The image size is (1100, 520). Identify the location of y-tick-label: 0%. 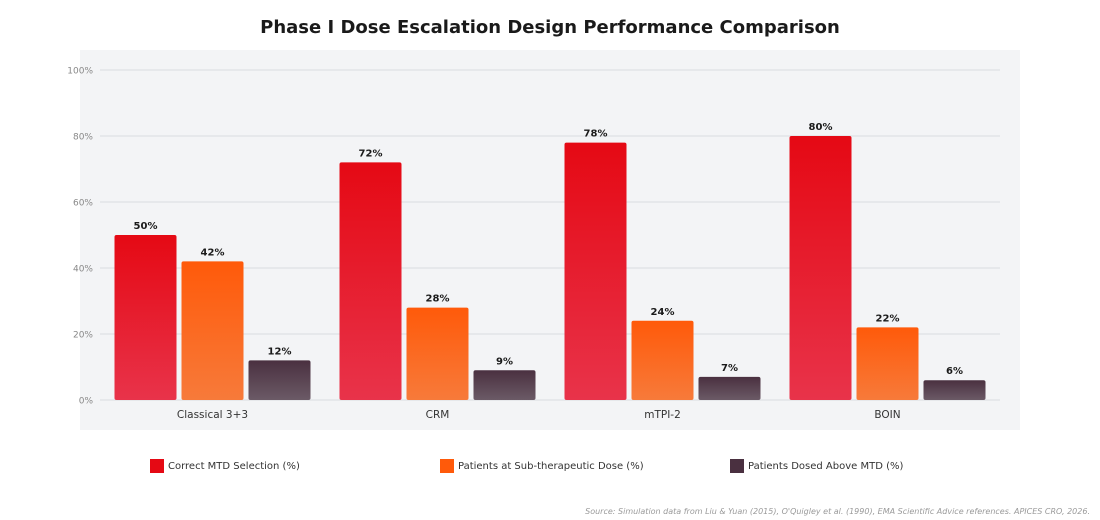
(86, 402).